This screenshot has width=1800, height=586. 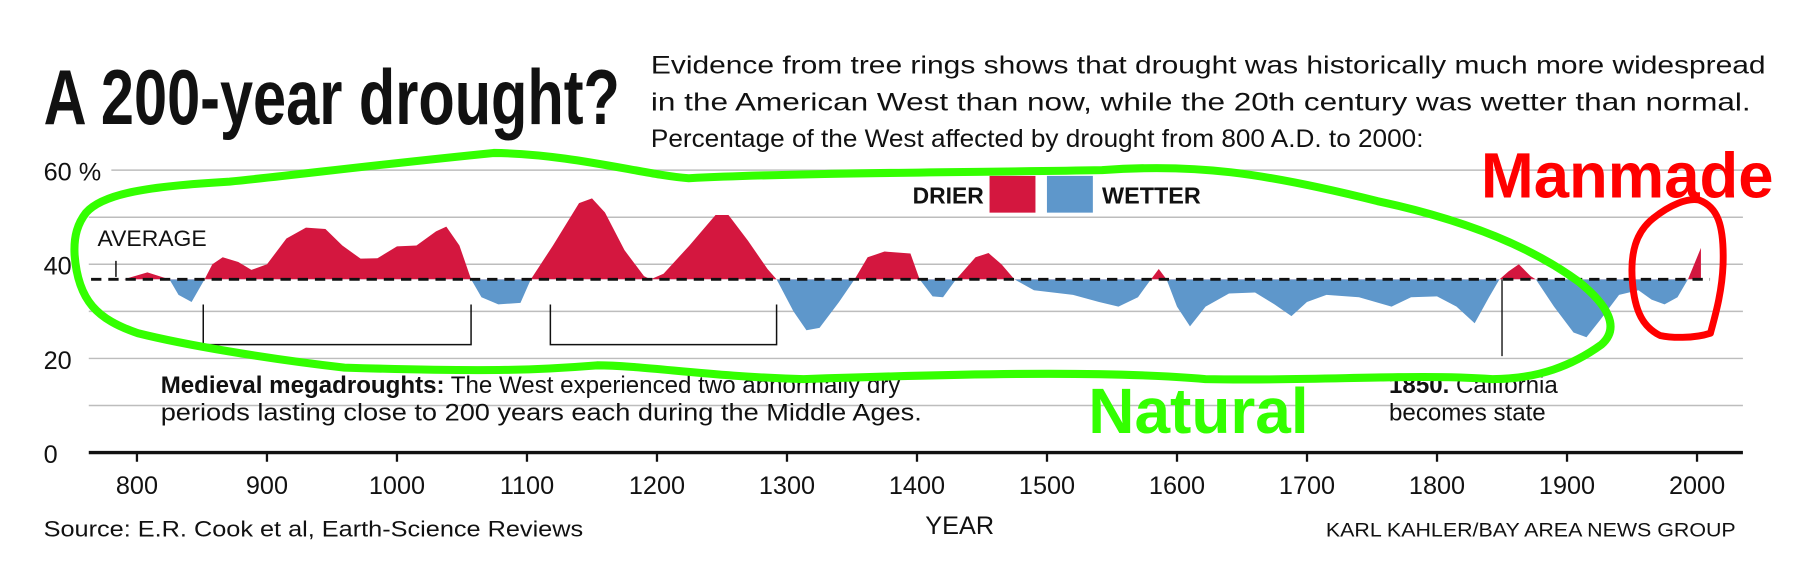 I want to click on x-tick-label: 800, so click(x=137, y=486).